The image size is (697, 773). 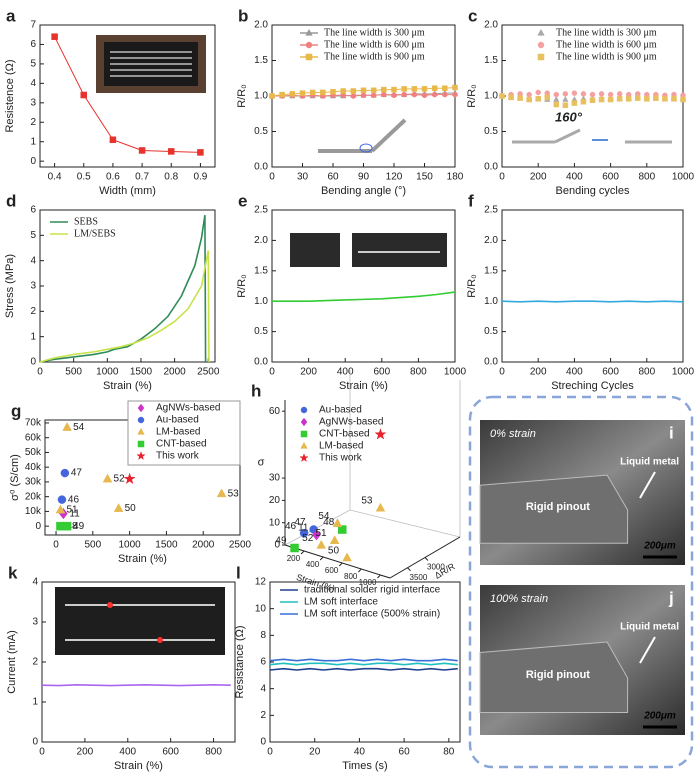 What do you see at coordinates (33, 482) in the screenshot?
I see `y-tick-label: 30k` at bounding box center [33, 482].